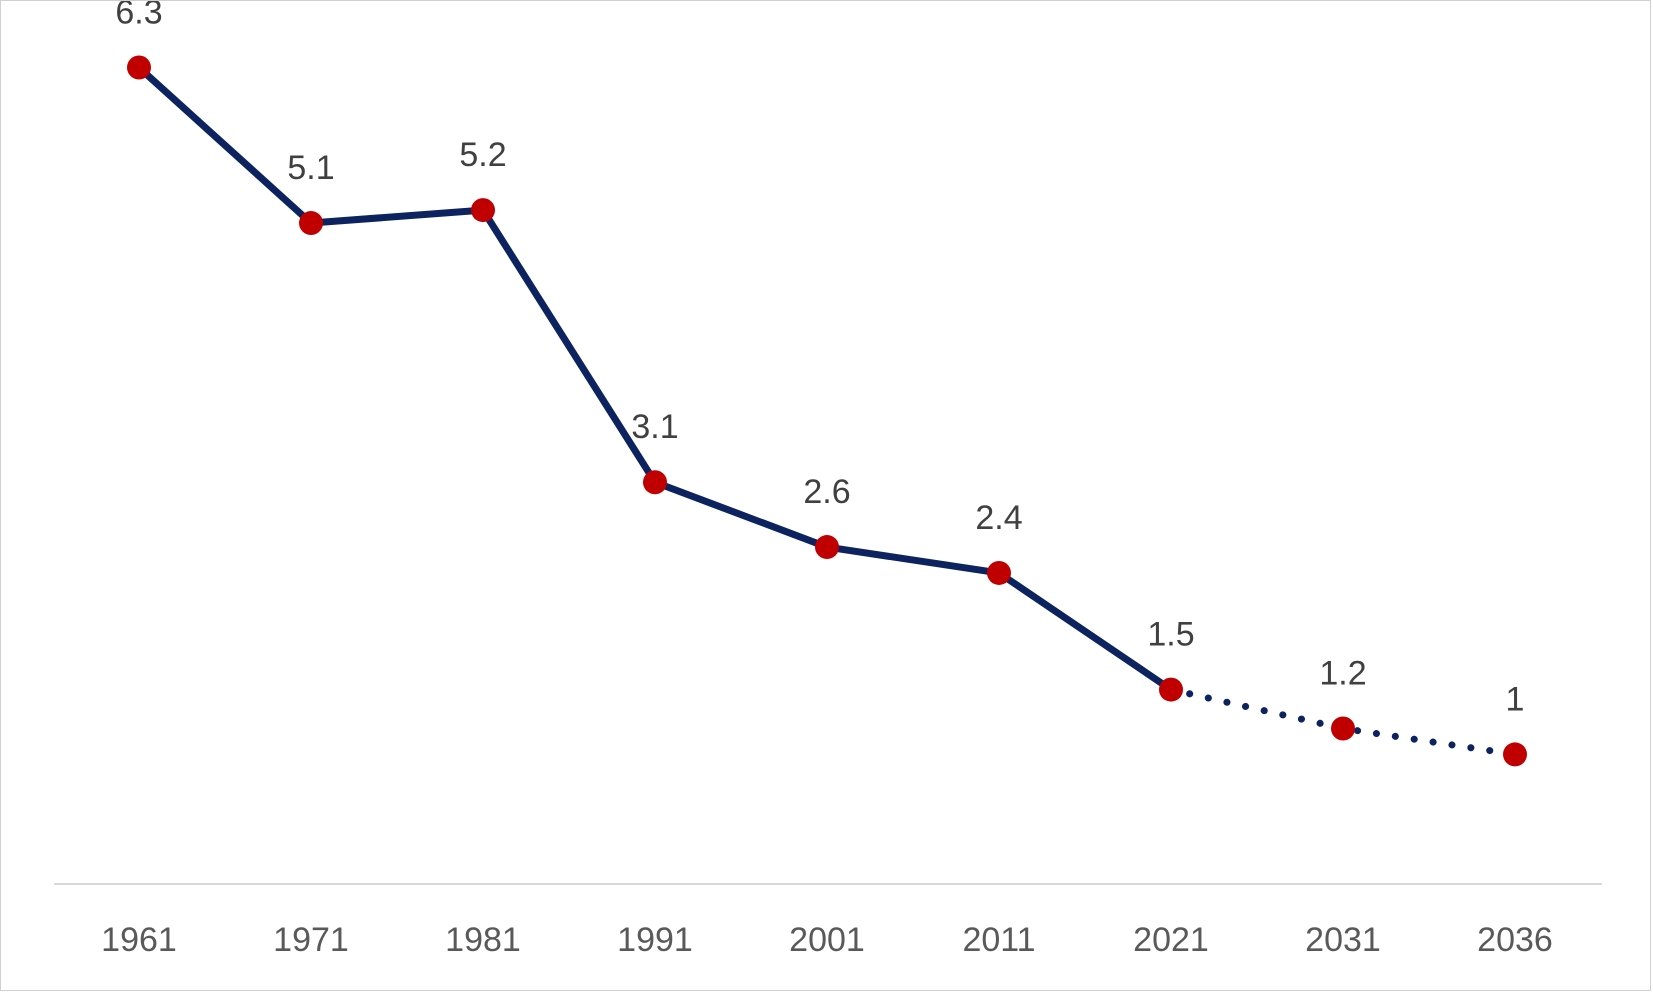 The image size is (1653, 994). What do you see at coordinates (483, 210) in the screenshot?
I see `data-point-1981` at bounding box center [483, 210].